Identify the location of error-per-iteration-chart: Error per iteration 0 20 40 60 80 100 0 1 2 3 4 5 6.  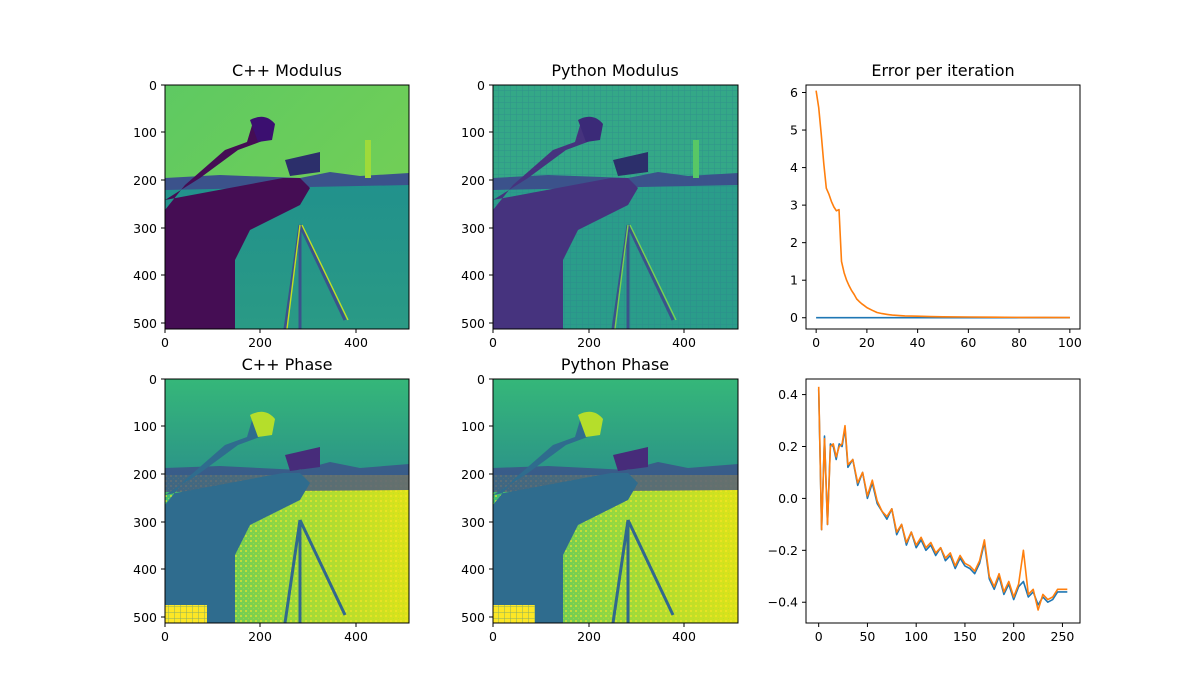
(936, 205).